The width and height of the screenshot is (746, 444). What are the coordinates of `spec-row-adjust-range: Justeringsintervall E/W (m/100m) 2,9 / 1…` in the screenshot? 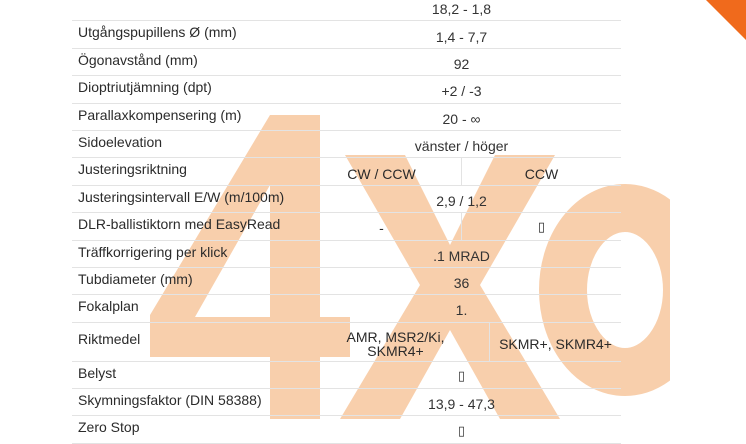 It's located at (346, 200).